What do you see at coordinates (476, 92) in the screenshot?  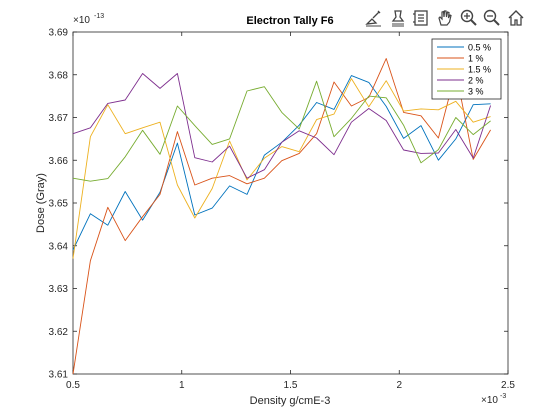 I see `legend-entry: 3 %` at bounding box center [476, 92].